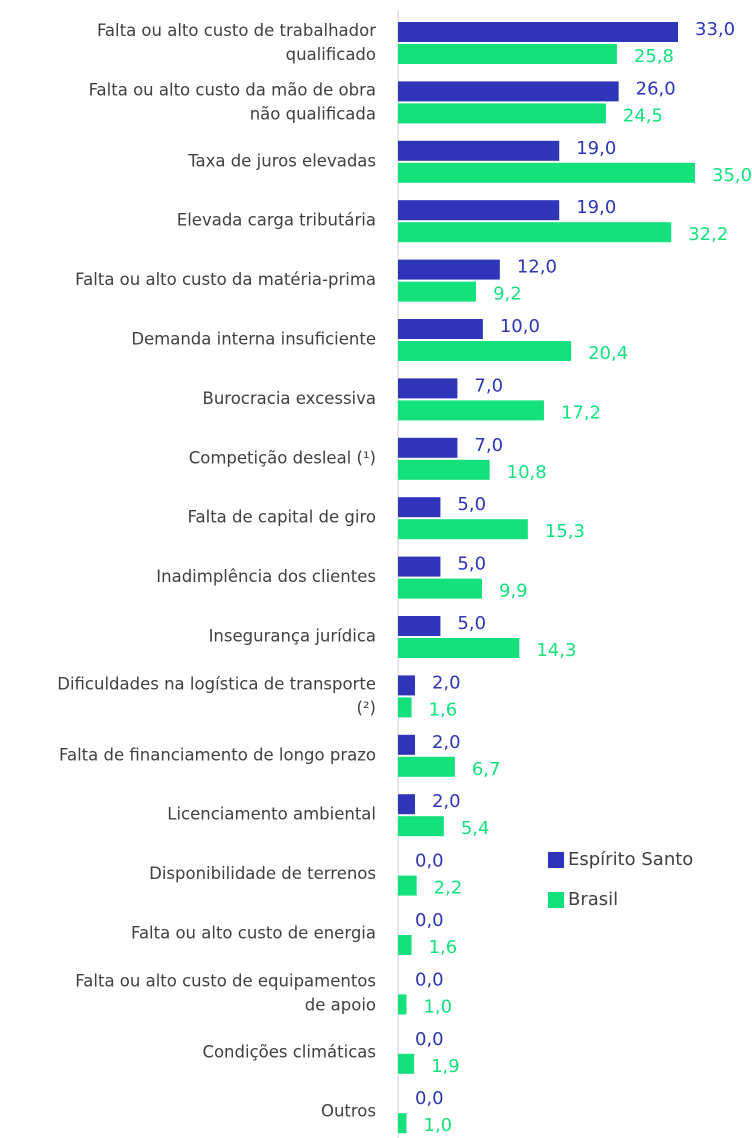  I want to click on value-label: 9,2, so click(507, 294).